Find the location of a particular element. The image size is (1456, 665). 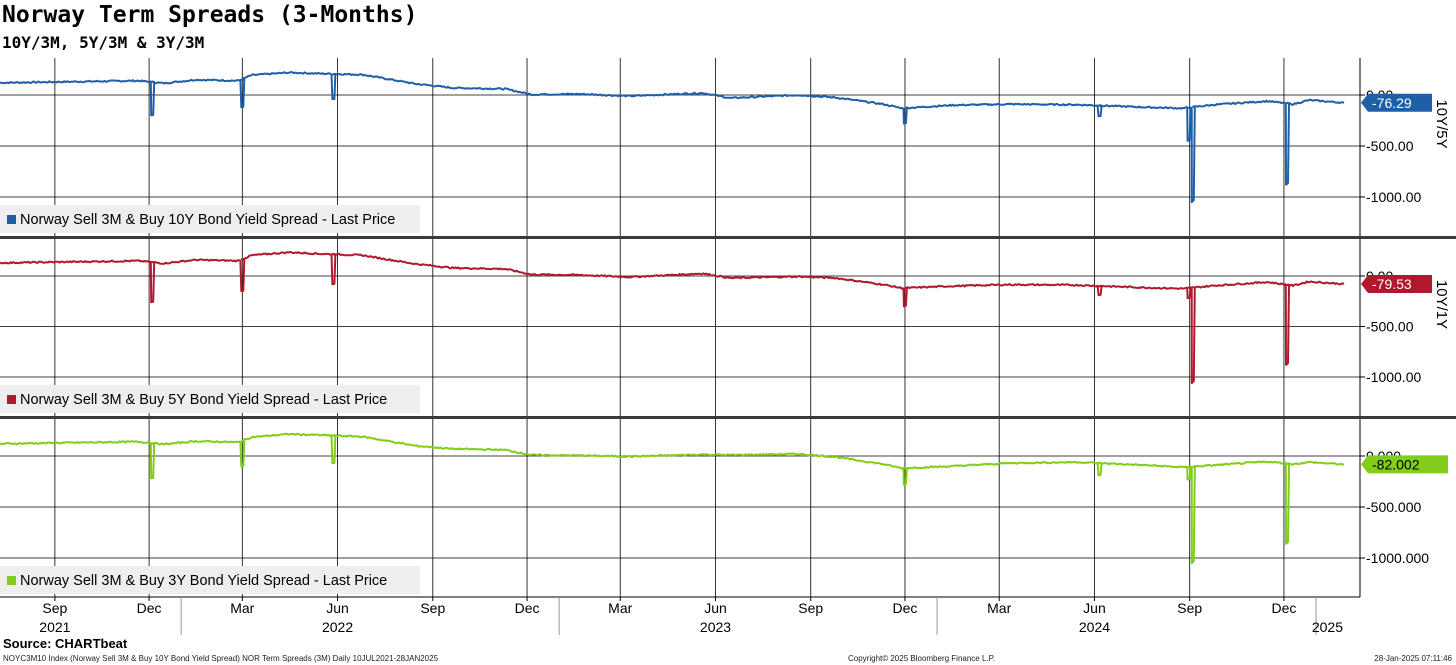

y-tick-label: -500.000 is located at coordinates (1393, 507).